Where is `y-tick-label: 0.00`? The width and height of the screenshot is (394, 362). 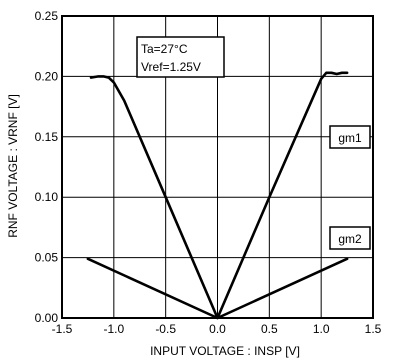
y-tick-label: 0.00 is located at coordinates (47, 318).